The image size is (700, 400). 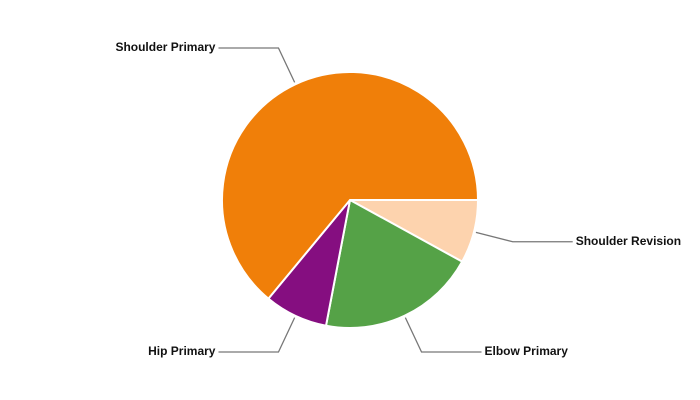 I want to click on slice-label: Shoulder Primary, so click(x=165, y=47).